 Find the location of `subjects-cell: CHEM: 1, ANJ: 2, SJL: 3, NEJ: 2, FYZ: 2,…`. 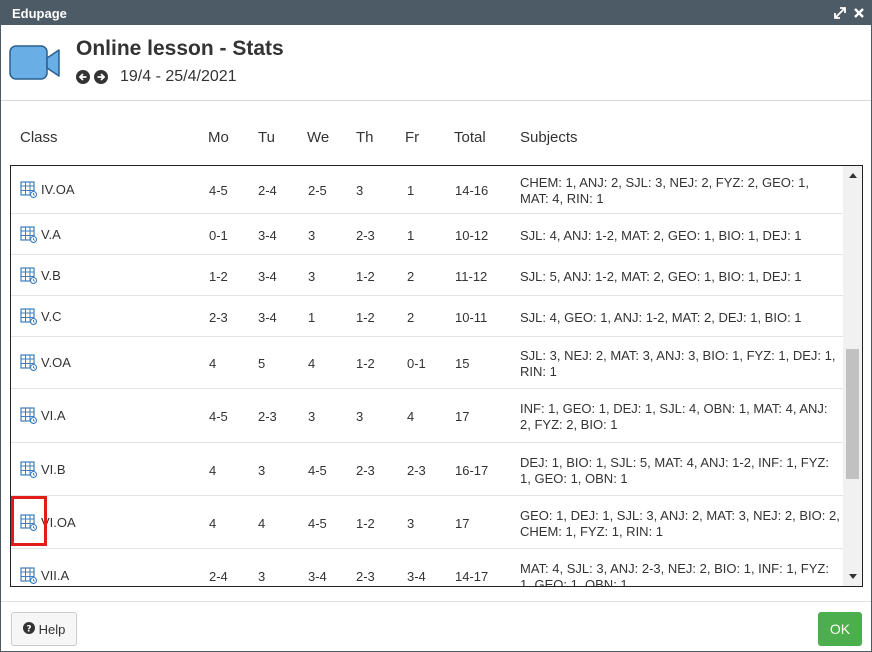

subjects-cell: CHEM: 1, ANJ: 2, SJL: 3, NEJ: 2, FYZ: 2,… is located at coordinates (664, 190).